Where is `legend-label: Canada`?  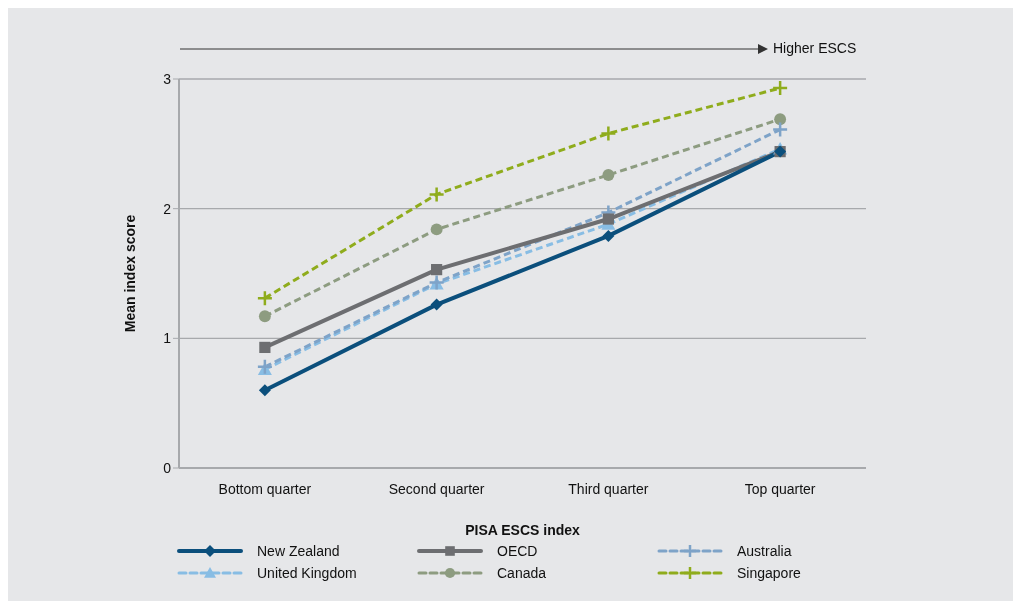
legend-label: Canada is located at coordinates (522, 573).